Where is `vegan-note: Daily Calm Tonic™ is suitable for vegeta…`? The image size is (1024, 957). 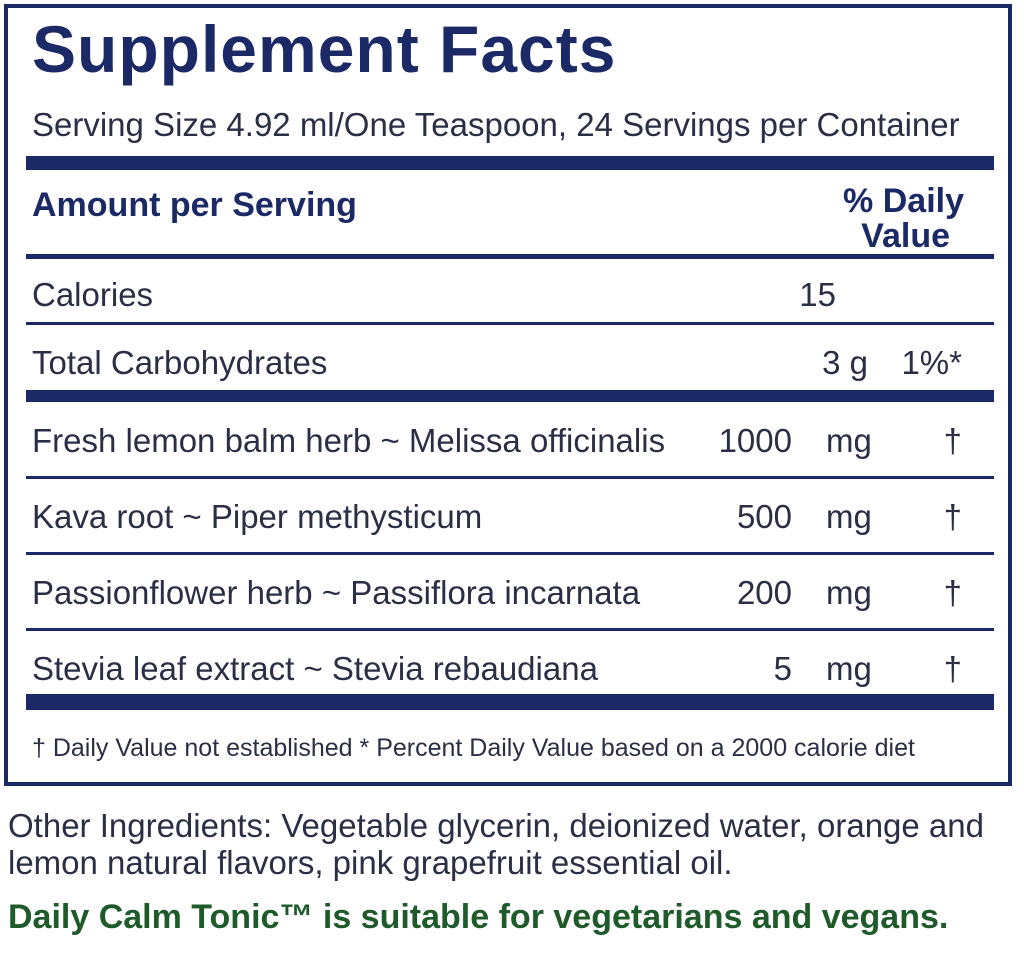 vegan-note: Daily Calm Tonic™ is suitable for vegeta… is located at coordinates (478, 917).